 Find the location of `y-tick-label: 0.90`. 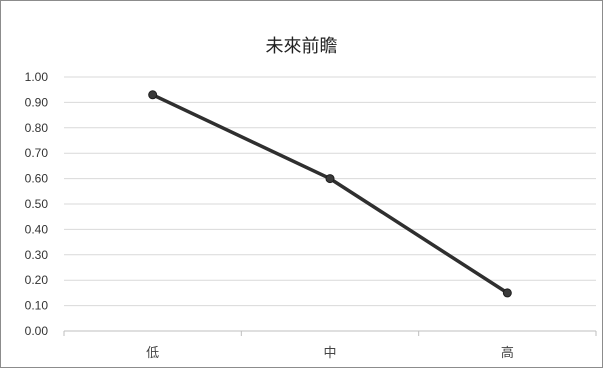

y-tick-label: 0.90 is located at coordinates (37, 102).